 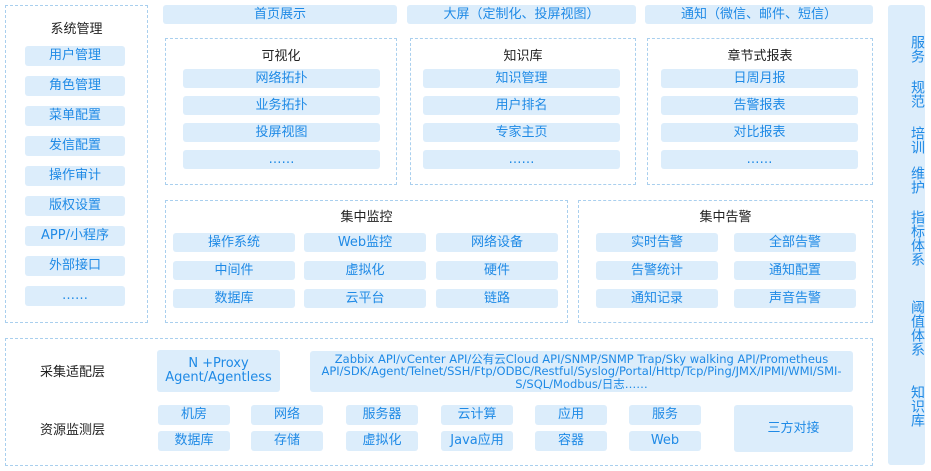 What do you see at coordinates (75, 236) in the screenshot?
I see `system-management-item: APP/小程序` at bounding box center [75, 236].